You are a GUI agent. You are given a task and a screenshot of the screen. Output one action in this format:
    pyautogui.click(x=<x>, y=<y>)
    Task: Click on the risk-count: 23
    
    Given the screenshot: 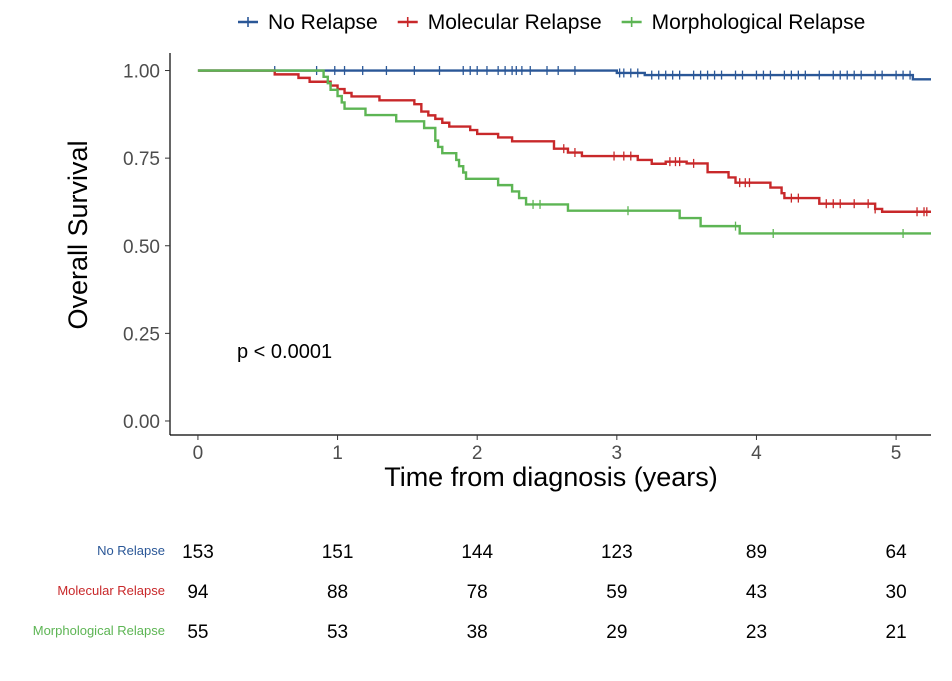 What is the action you would take?
    pyautogui.click(x=756, y=632)
    